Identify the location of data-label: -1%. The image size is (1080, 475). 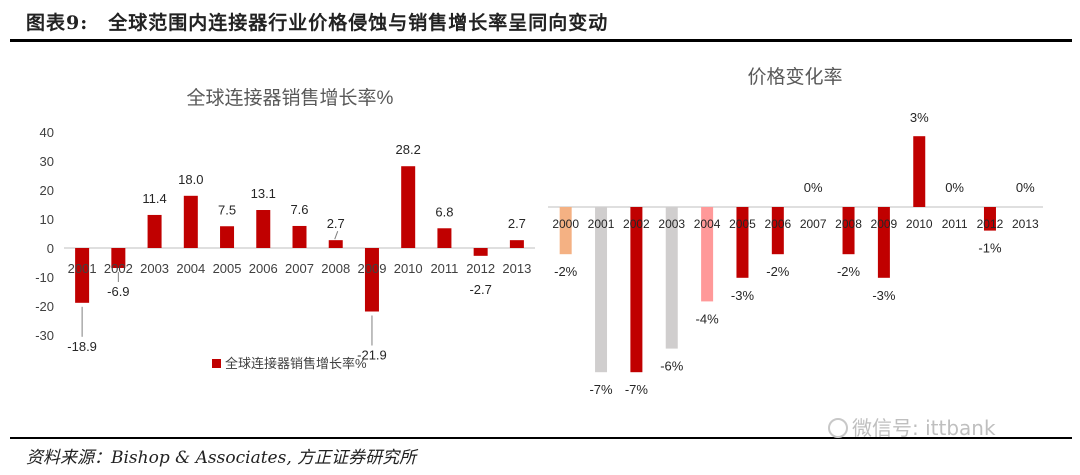
(990, 248).